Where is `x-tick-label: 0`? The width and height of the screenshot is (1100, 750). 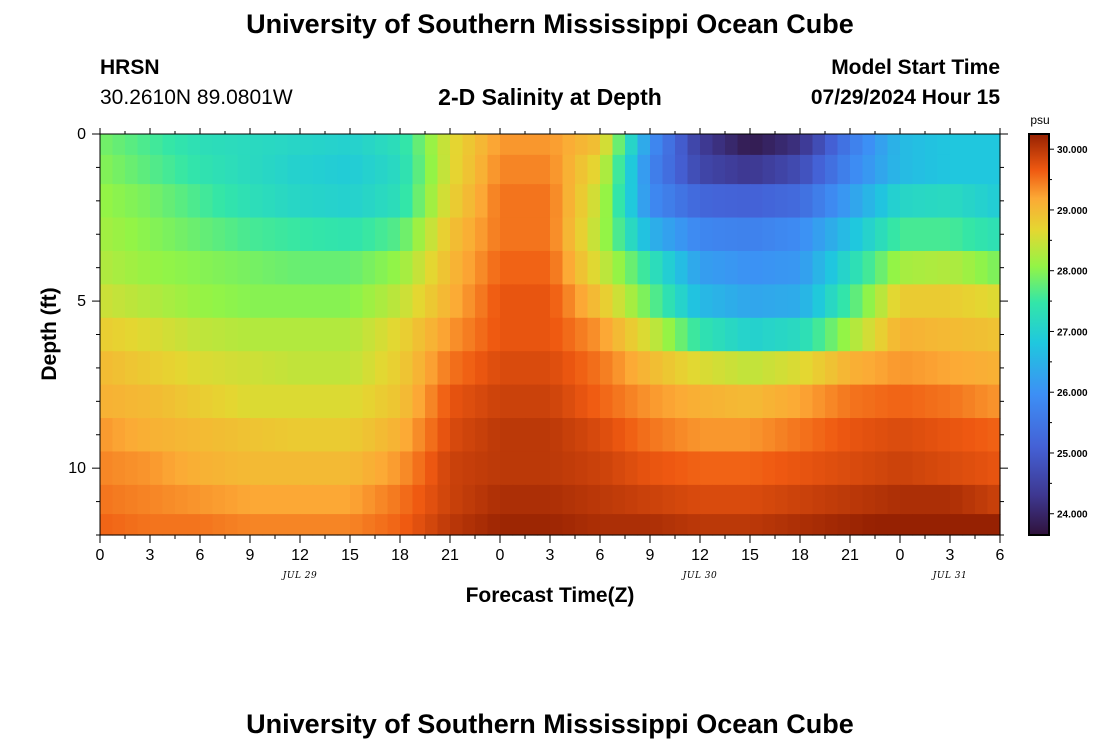
x-tick-label: 0 is located at coordinates (500, 555).